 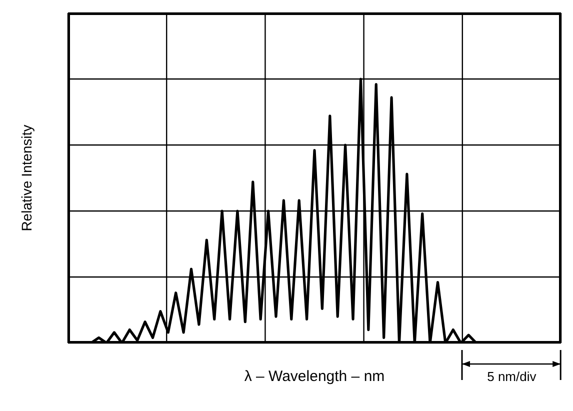 What do you see at coordinates (314, 376) in the screenshot?
I see `x-axis-title: λ – Wavelength – nm` at bounding box center [314, 376].